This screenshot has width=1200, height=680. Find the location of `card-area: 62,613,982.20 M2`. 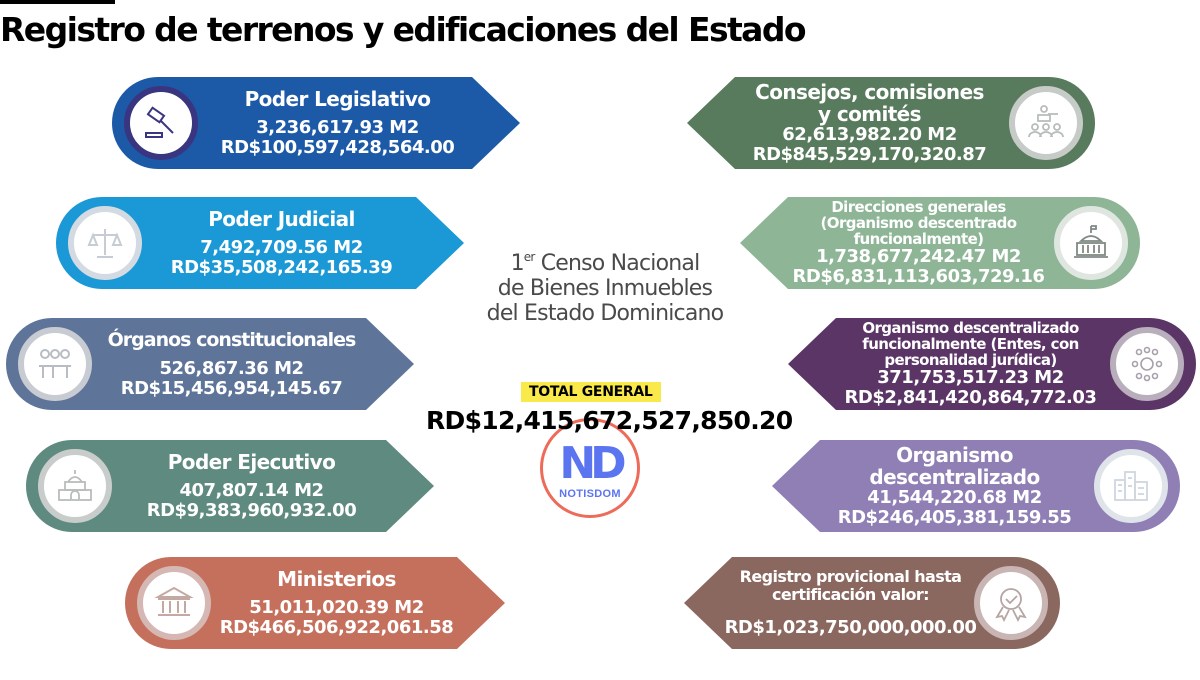

card-area: 62,613,982.20 M2 is located at coordinates (869, 134).